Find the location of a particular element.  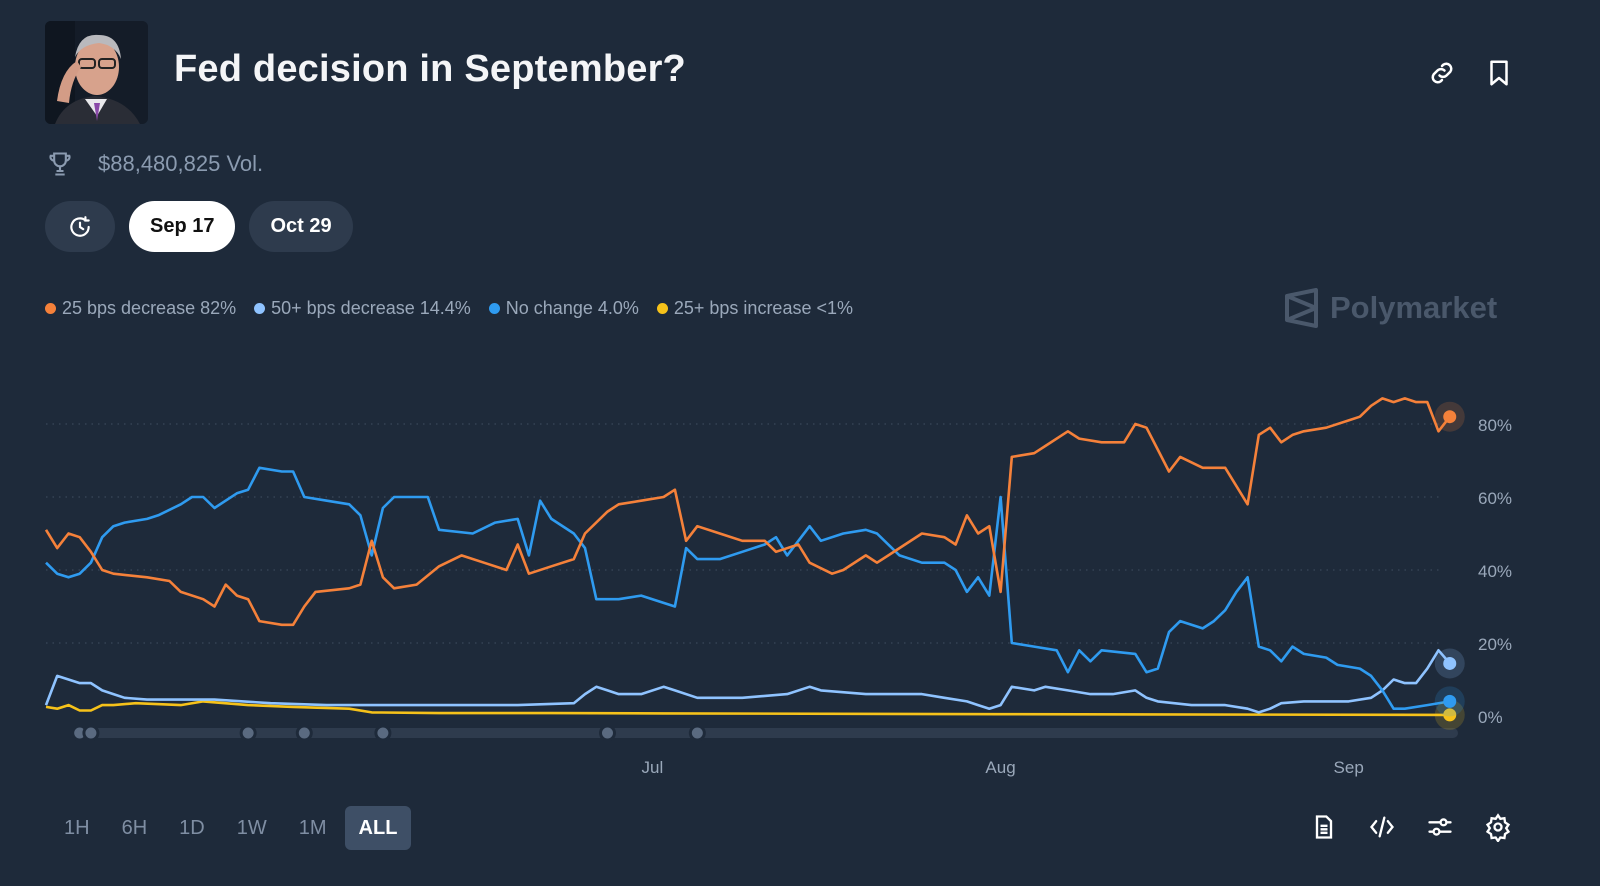

y-tick-label: 80% is located at coordinates (1495, 425).